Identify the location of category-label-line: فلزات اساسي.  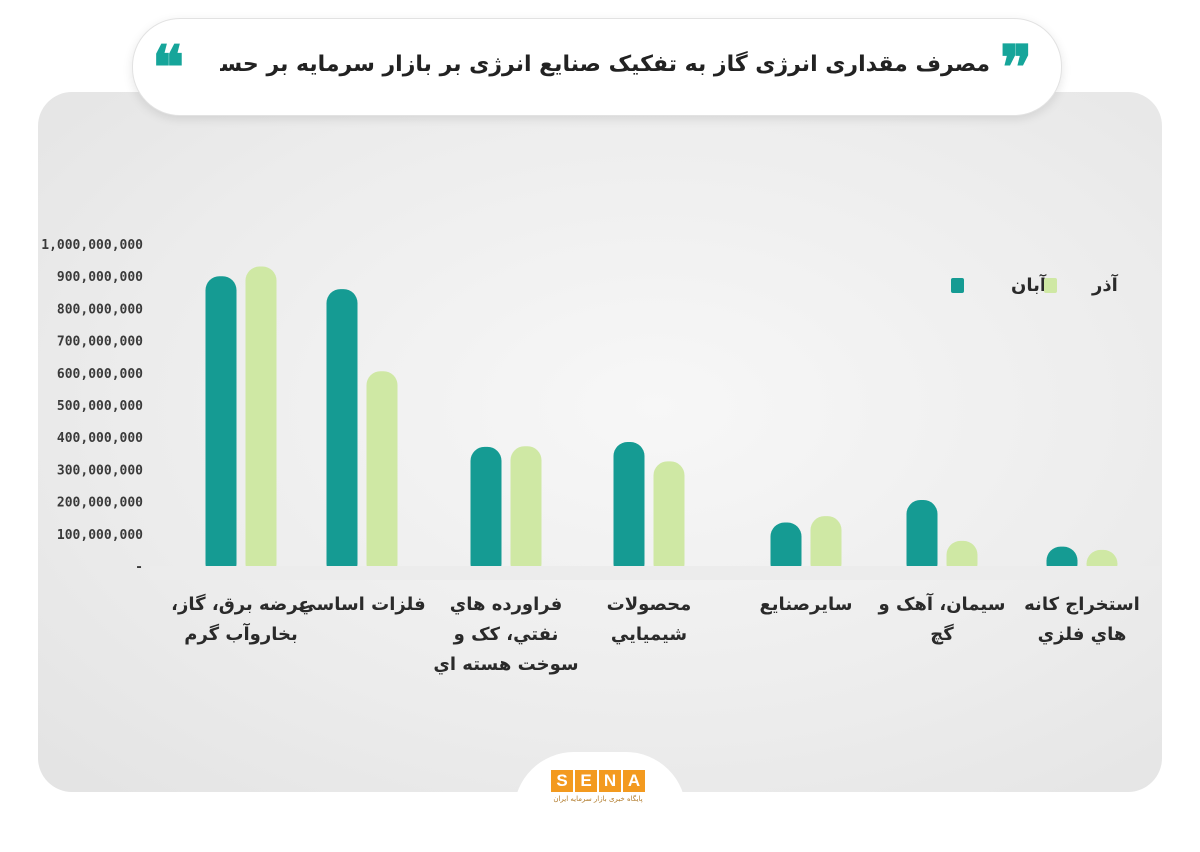
(361, 604).